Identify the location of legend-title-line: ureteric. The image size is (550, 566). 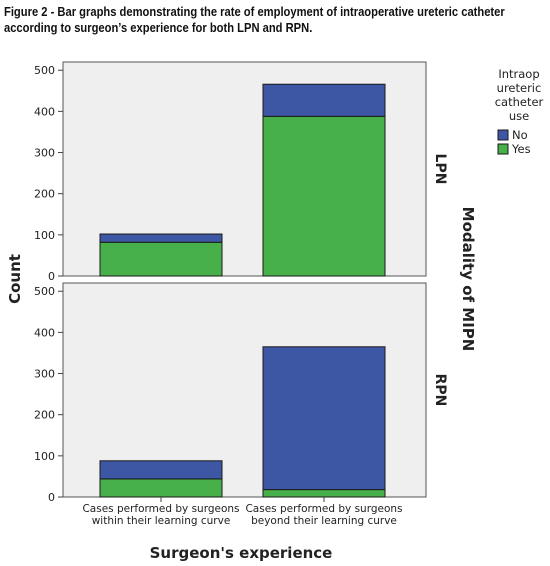
(519, 88).